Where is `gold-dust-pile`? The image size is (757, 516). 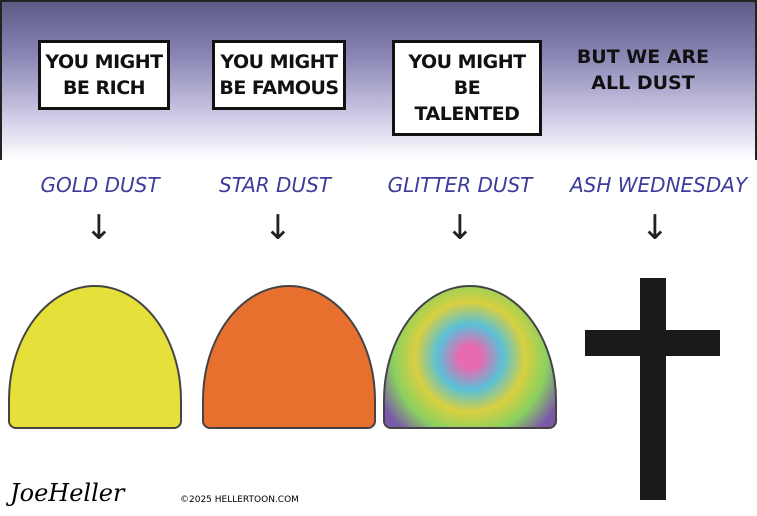
gold-dust-pile is located at coordinates (95, 357).